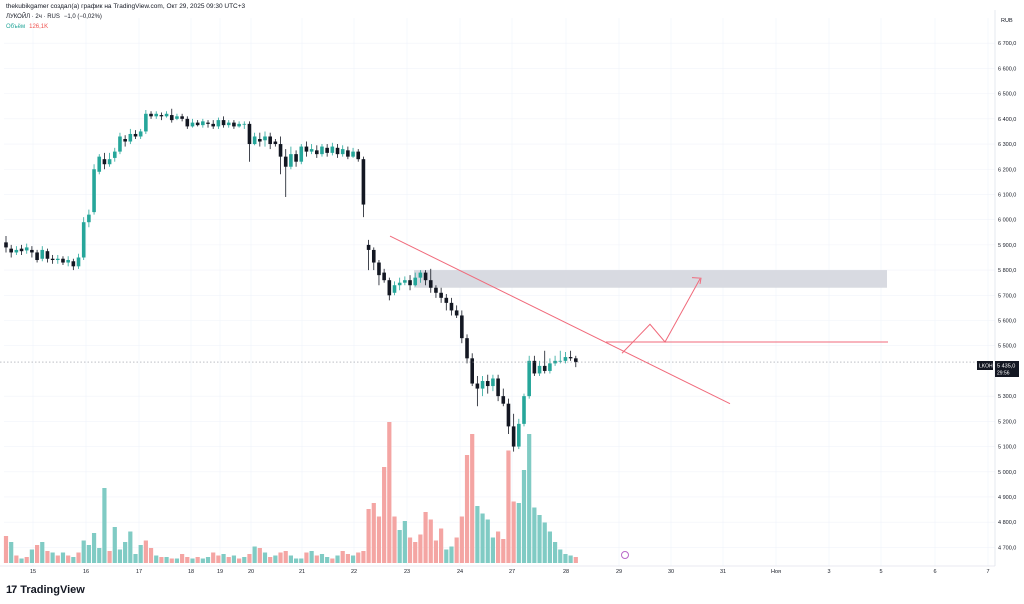  Describe the element at coordinates (1007, 322) in the screenshot. I see `price-tick-label: 5 600,0` at that location.